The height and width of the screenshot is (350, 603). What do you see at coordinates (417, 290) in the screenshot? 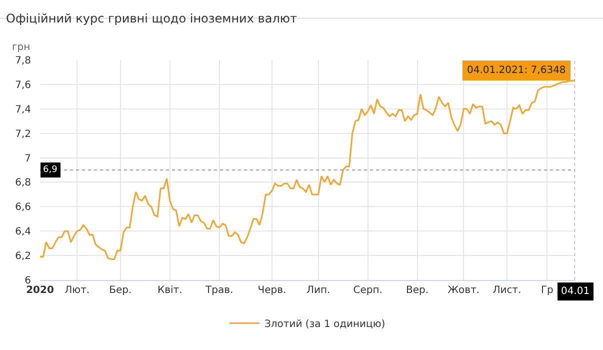
I see `x-tick-label: Вер.` at bounding box center [417, 290].